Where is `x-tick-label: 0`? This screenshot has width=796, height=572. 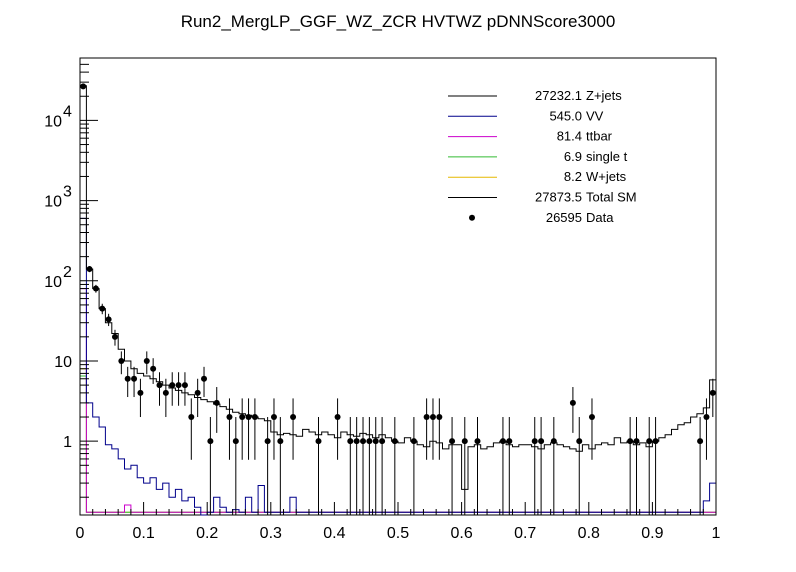 x-tick-label: 0 is located at coordinates (80, 533).